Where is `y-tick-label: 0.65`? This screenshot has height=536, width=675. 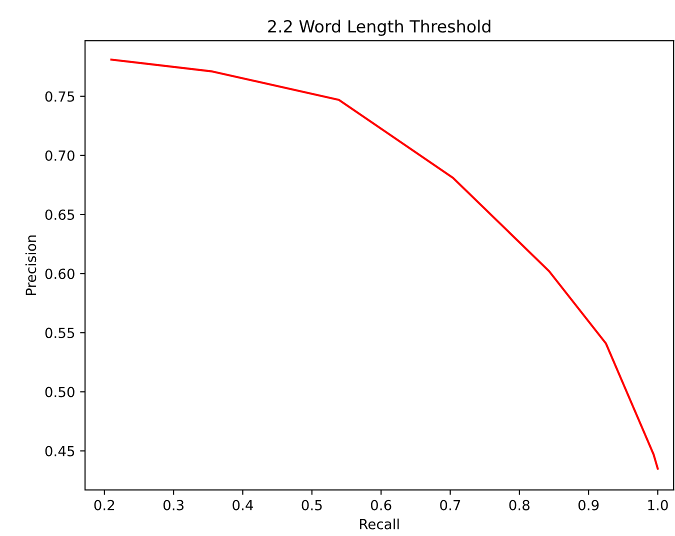
y-tick-label: 0.65 is located at coordinates (59, 214).